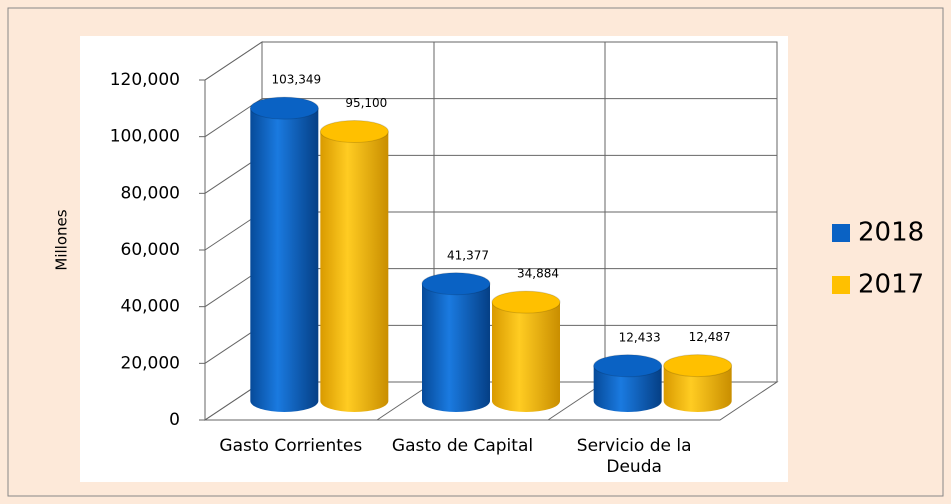 This screenshot has height=504, width=951. What do you see at coordinates (150, 250) in the screenshot?
I see `y-tick-label: 60,000` at bounding box center [150, 250].